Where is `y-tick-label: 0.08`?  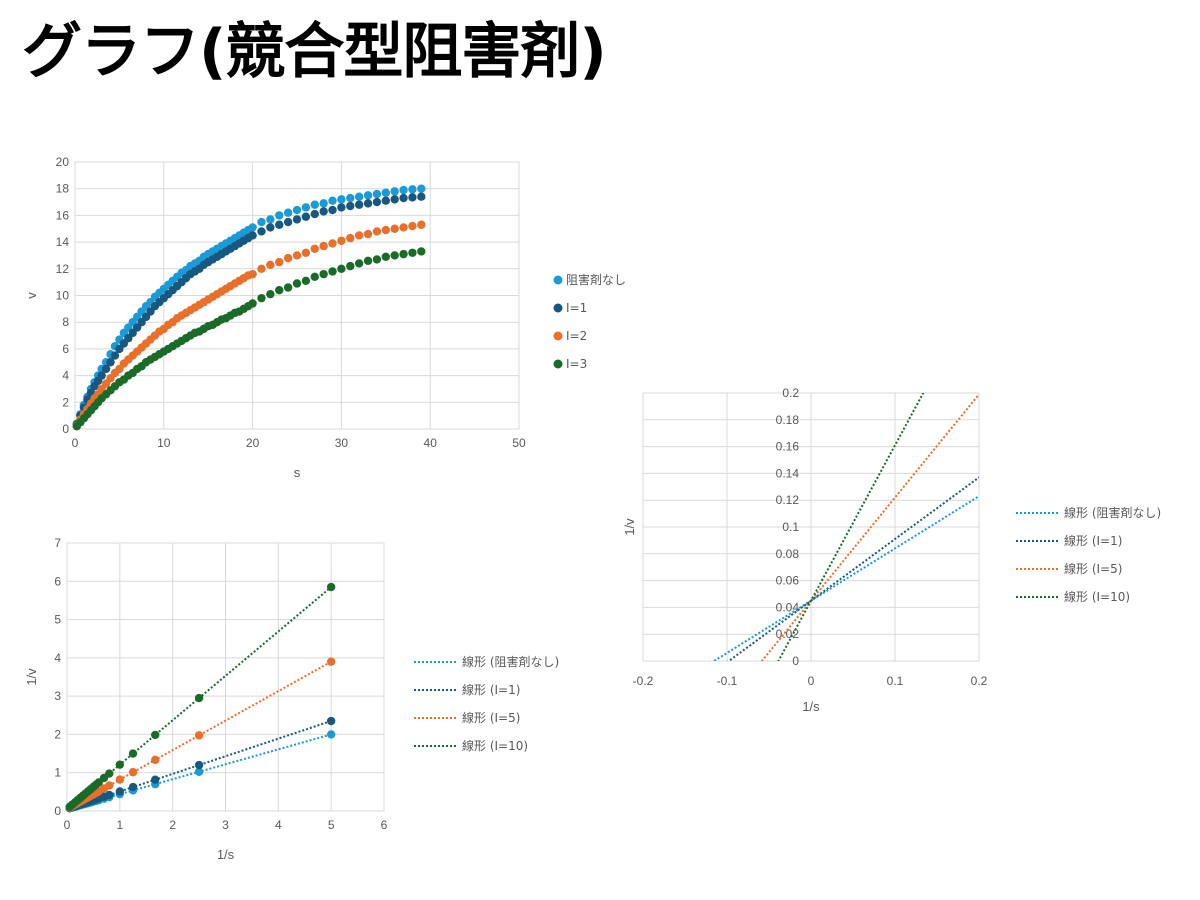
y-tick-label: 0.08 is located at coordinates (788, 554).